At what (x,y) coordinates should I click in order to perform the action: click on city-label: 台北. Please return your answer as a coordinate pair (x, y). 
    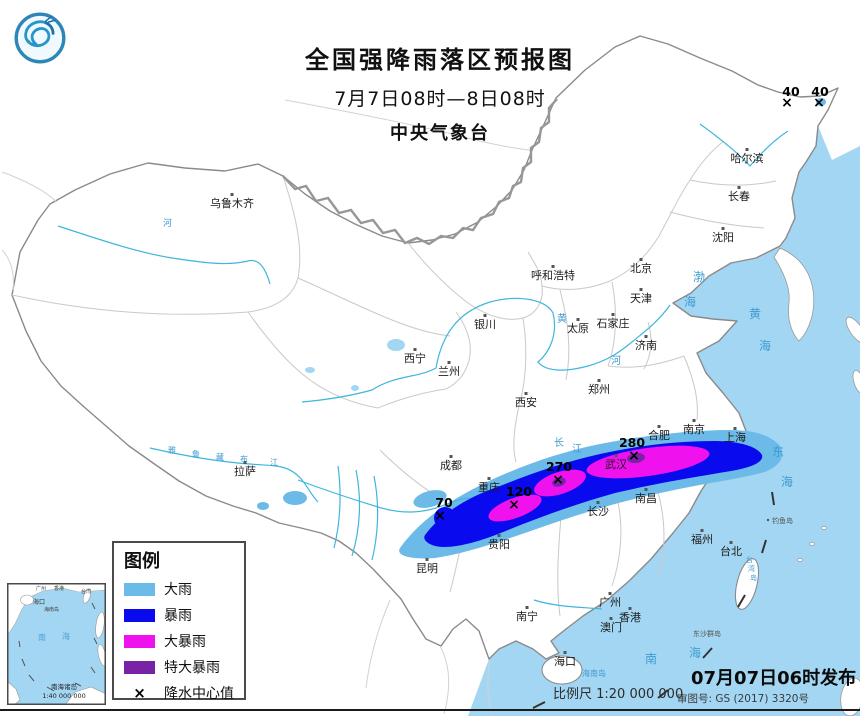
    Looking at the image, I should click on (731, 551).